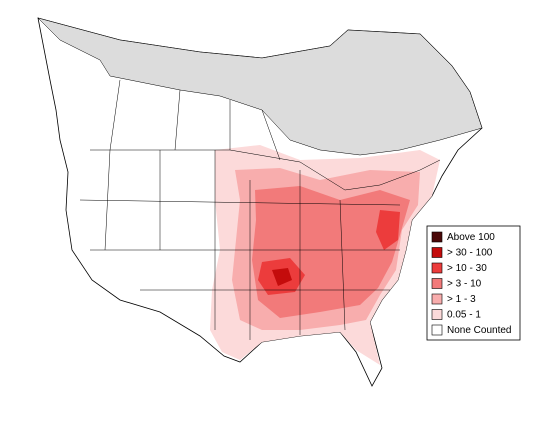 The height and width of the screenshot is (427, 553). I want to click on legend-label: > 1 - 3, so click(461, 299).